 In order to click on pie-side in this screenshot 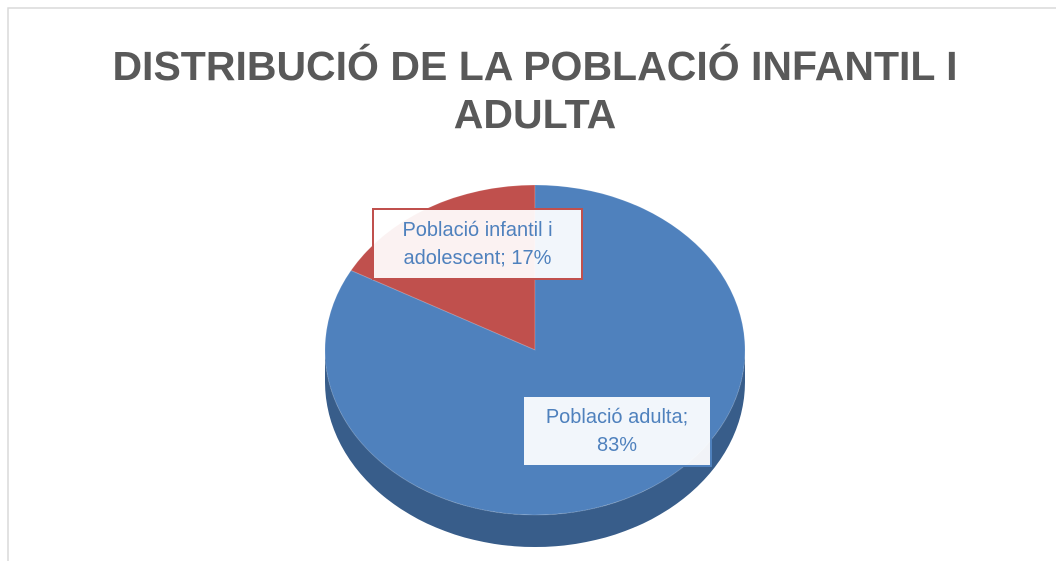, I will do `click(535, 448)`.